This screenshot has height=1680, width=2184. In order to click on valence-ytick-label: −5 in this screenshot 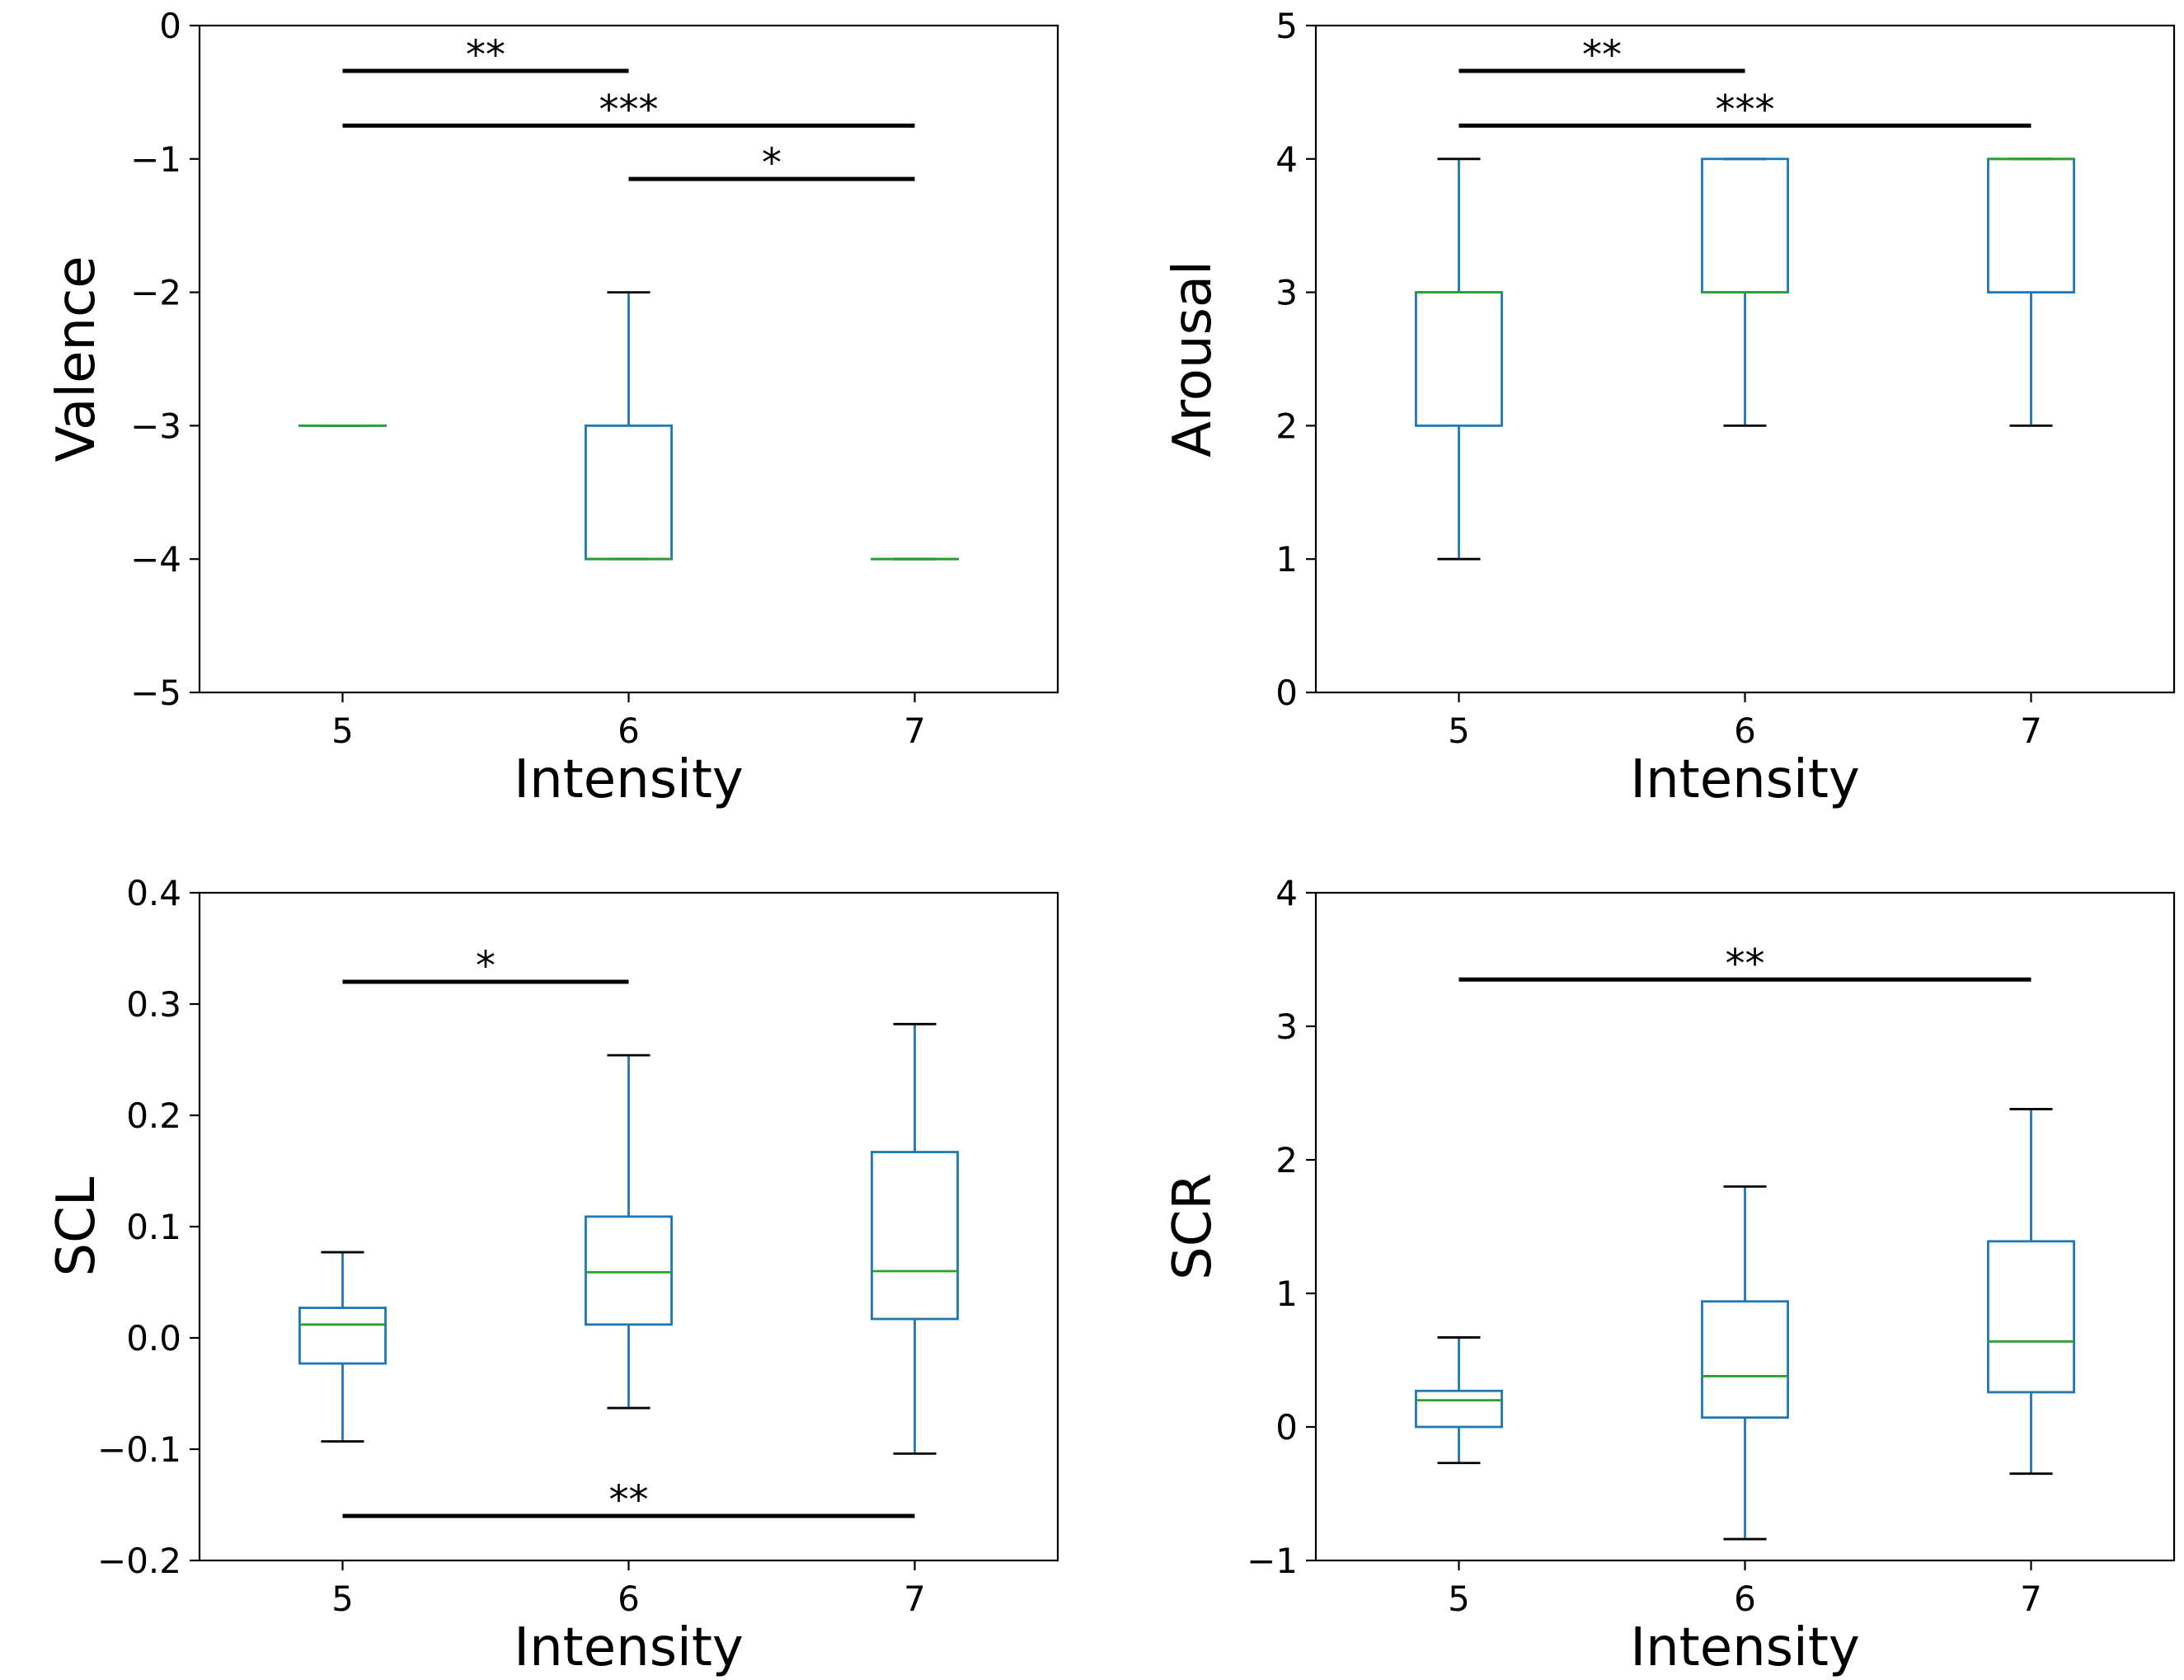, I will do `click(155, 693)`.